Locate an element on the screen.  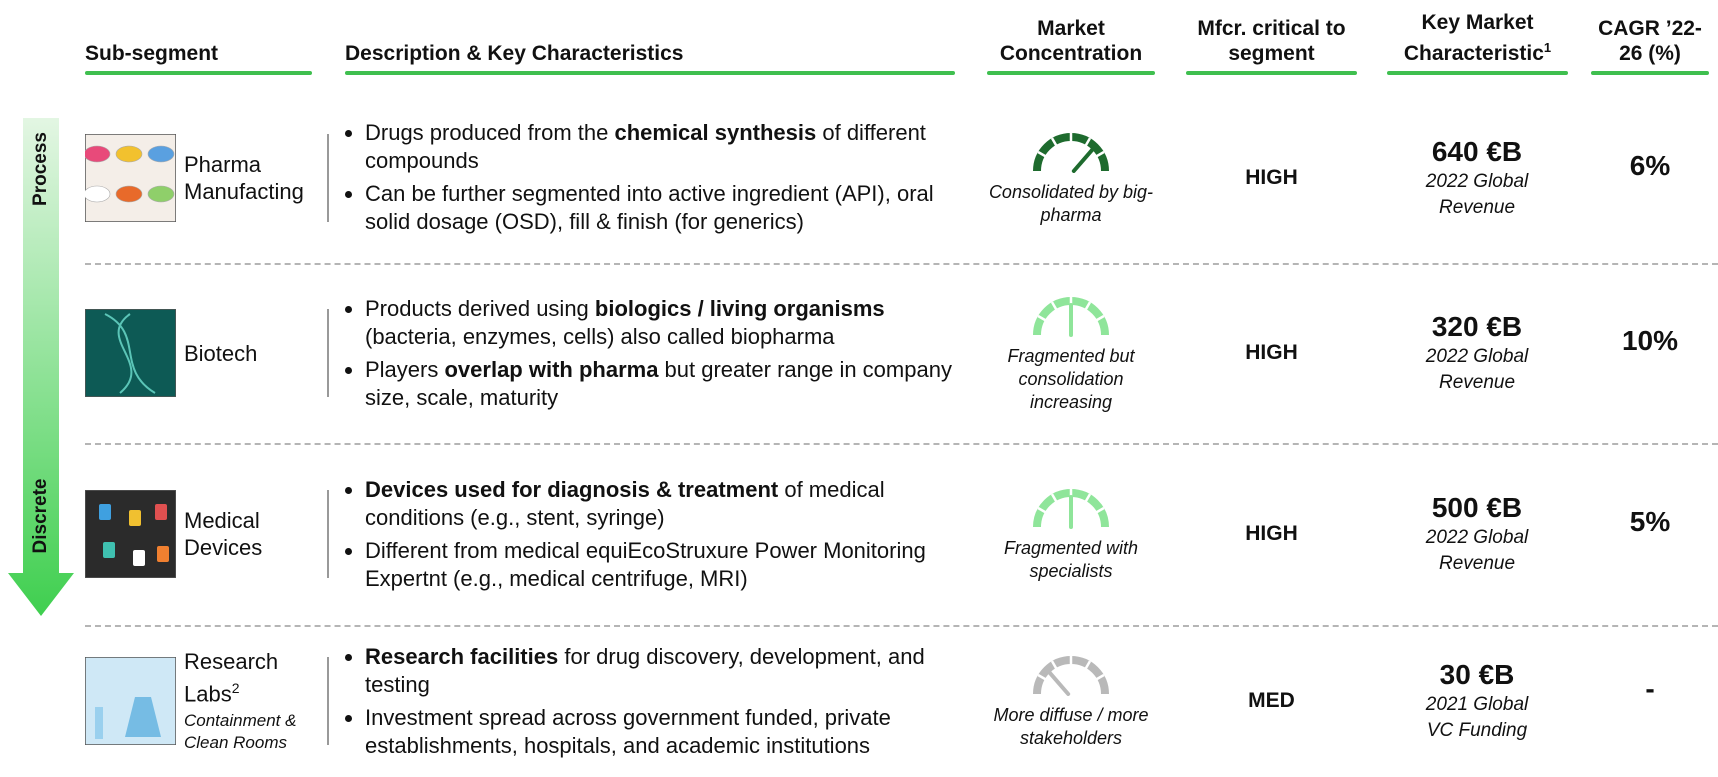
concentration-cell: Fragmented but consolidation increasing is located at coordinates (1071, 353).